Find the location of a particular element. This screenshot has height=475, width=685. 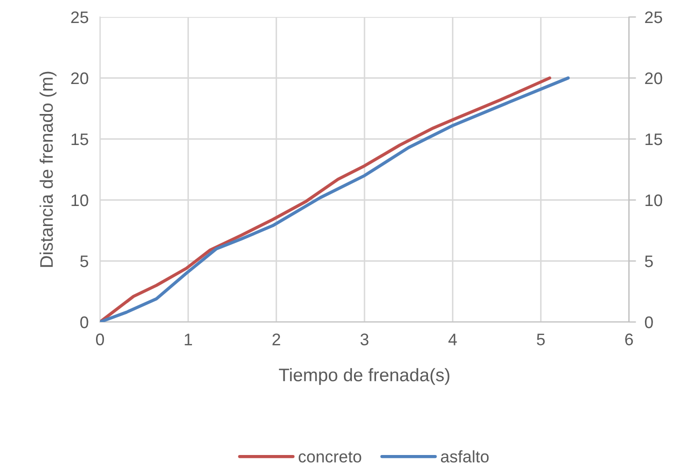

x-axis-title: Tiempo de frenada(s) is located at coordinates (364, 376).